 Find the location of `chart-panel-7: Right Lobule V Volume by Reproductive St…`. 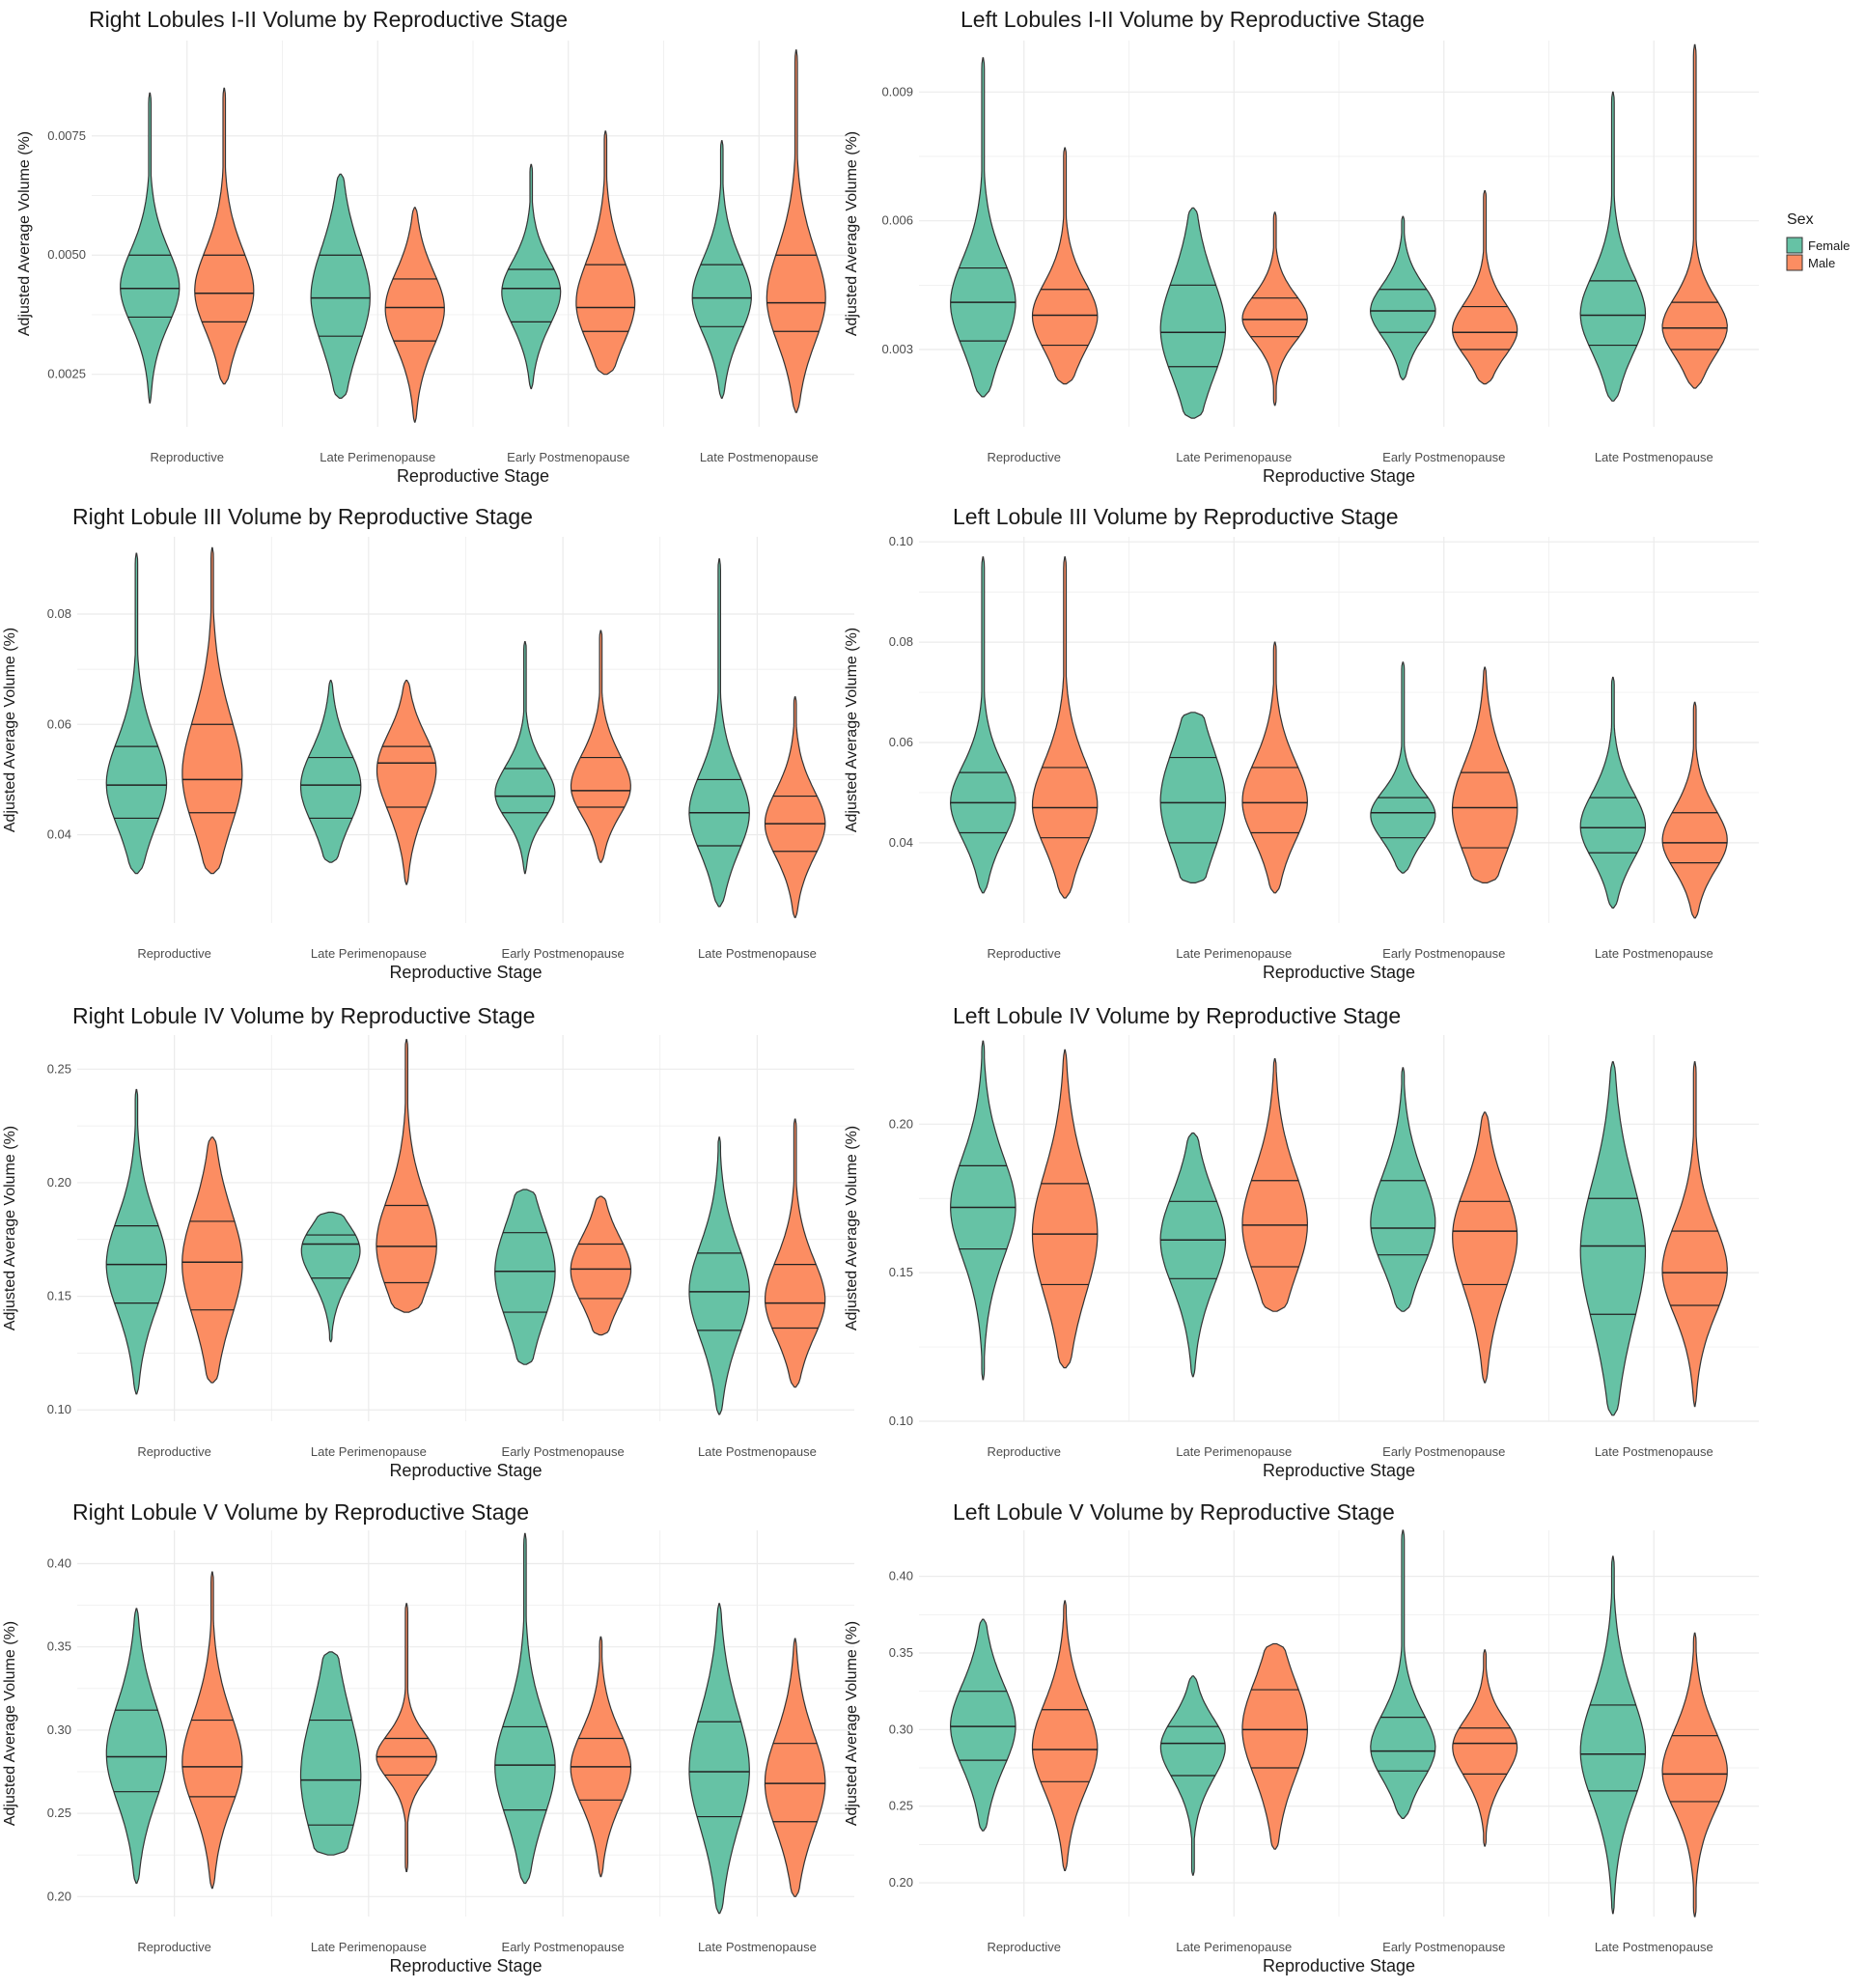

chart-panel-7: Right Lobule V Volume by Reproductive St… is located at coordinates (428, 1737).